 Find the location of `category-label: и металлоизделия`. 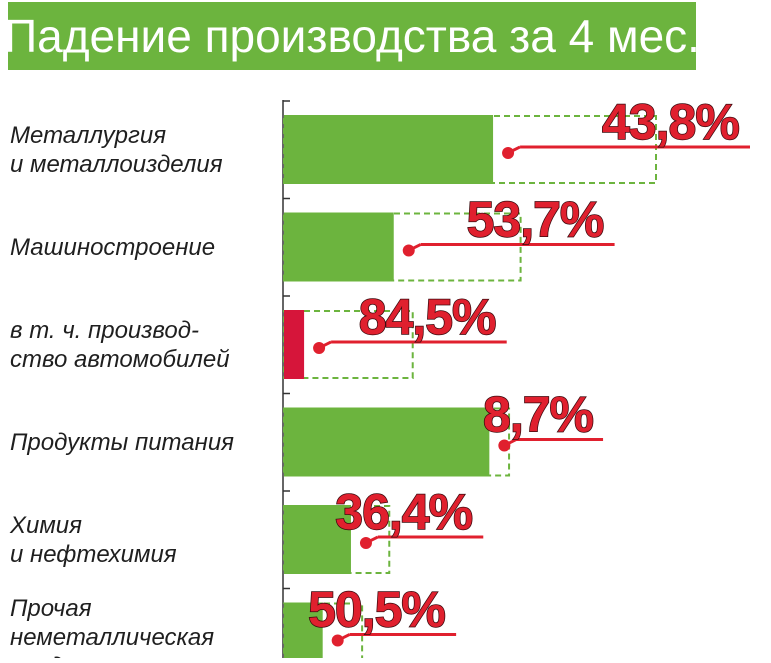

category-label: и металлоизделия is located at coordinates (116, 164).